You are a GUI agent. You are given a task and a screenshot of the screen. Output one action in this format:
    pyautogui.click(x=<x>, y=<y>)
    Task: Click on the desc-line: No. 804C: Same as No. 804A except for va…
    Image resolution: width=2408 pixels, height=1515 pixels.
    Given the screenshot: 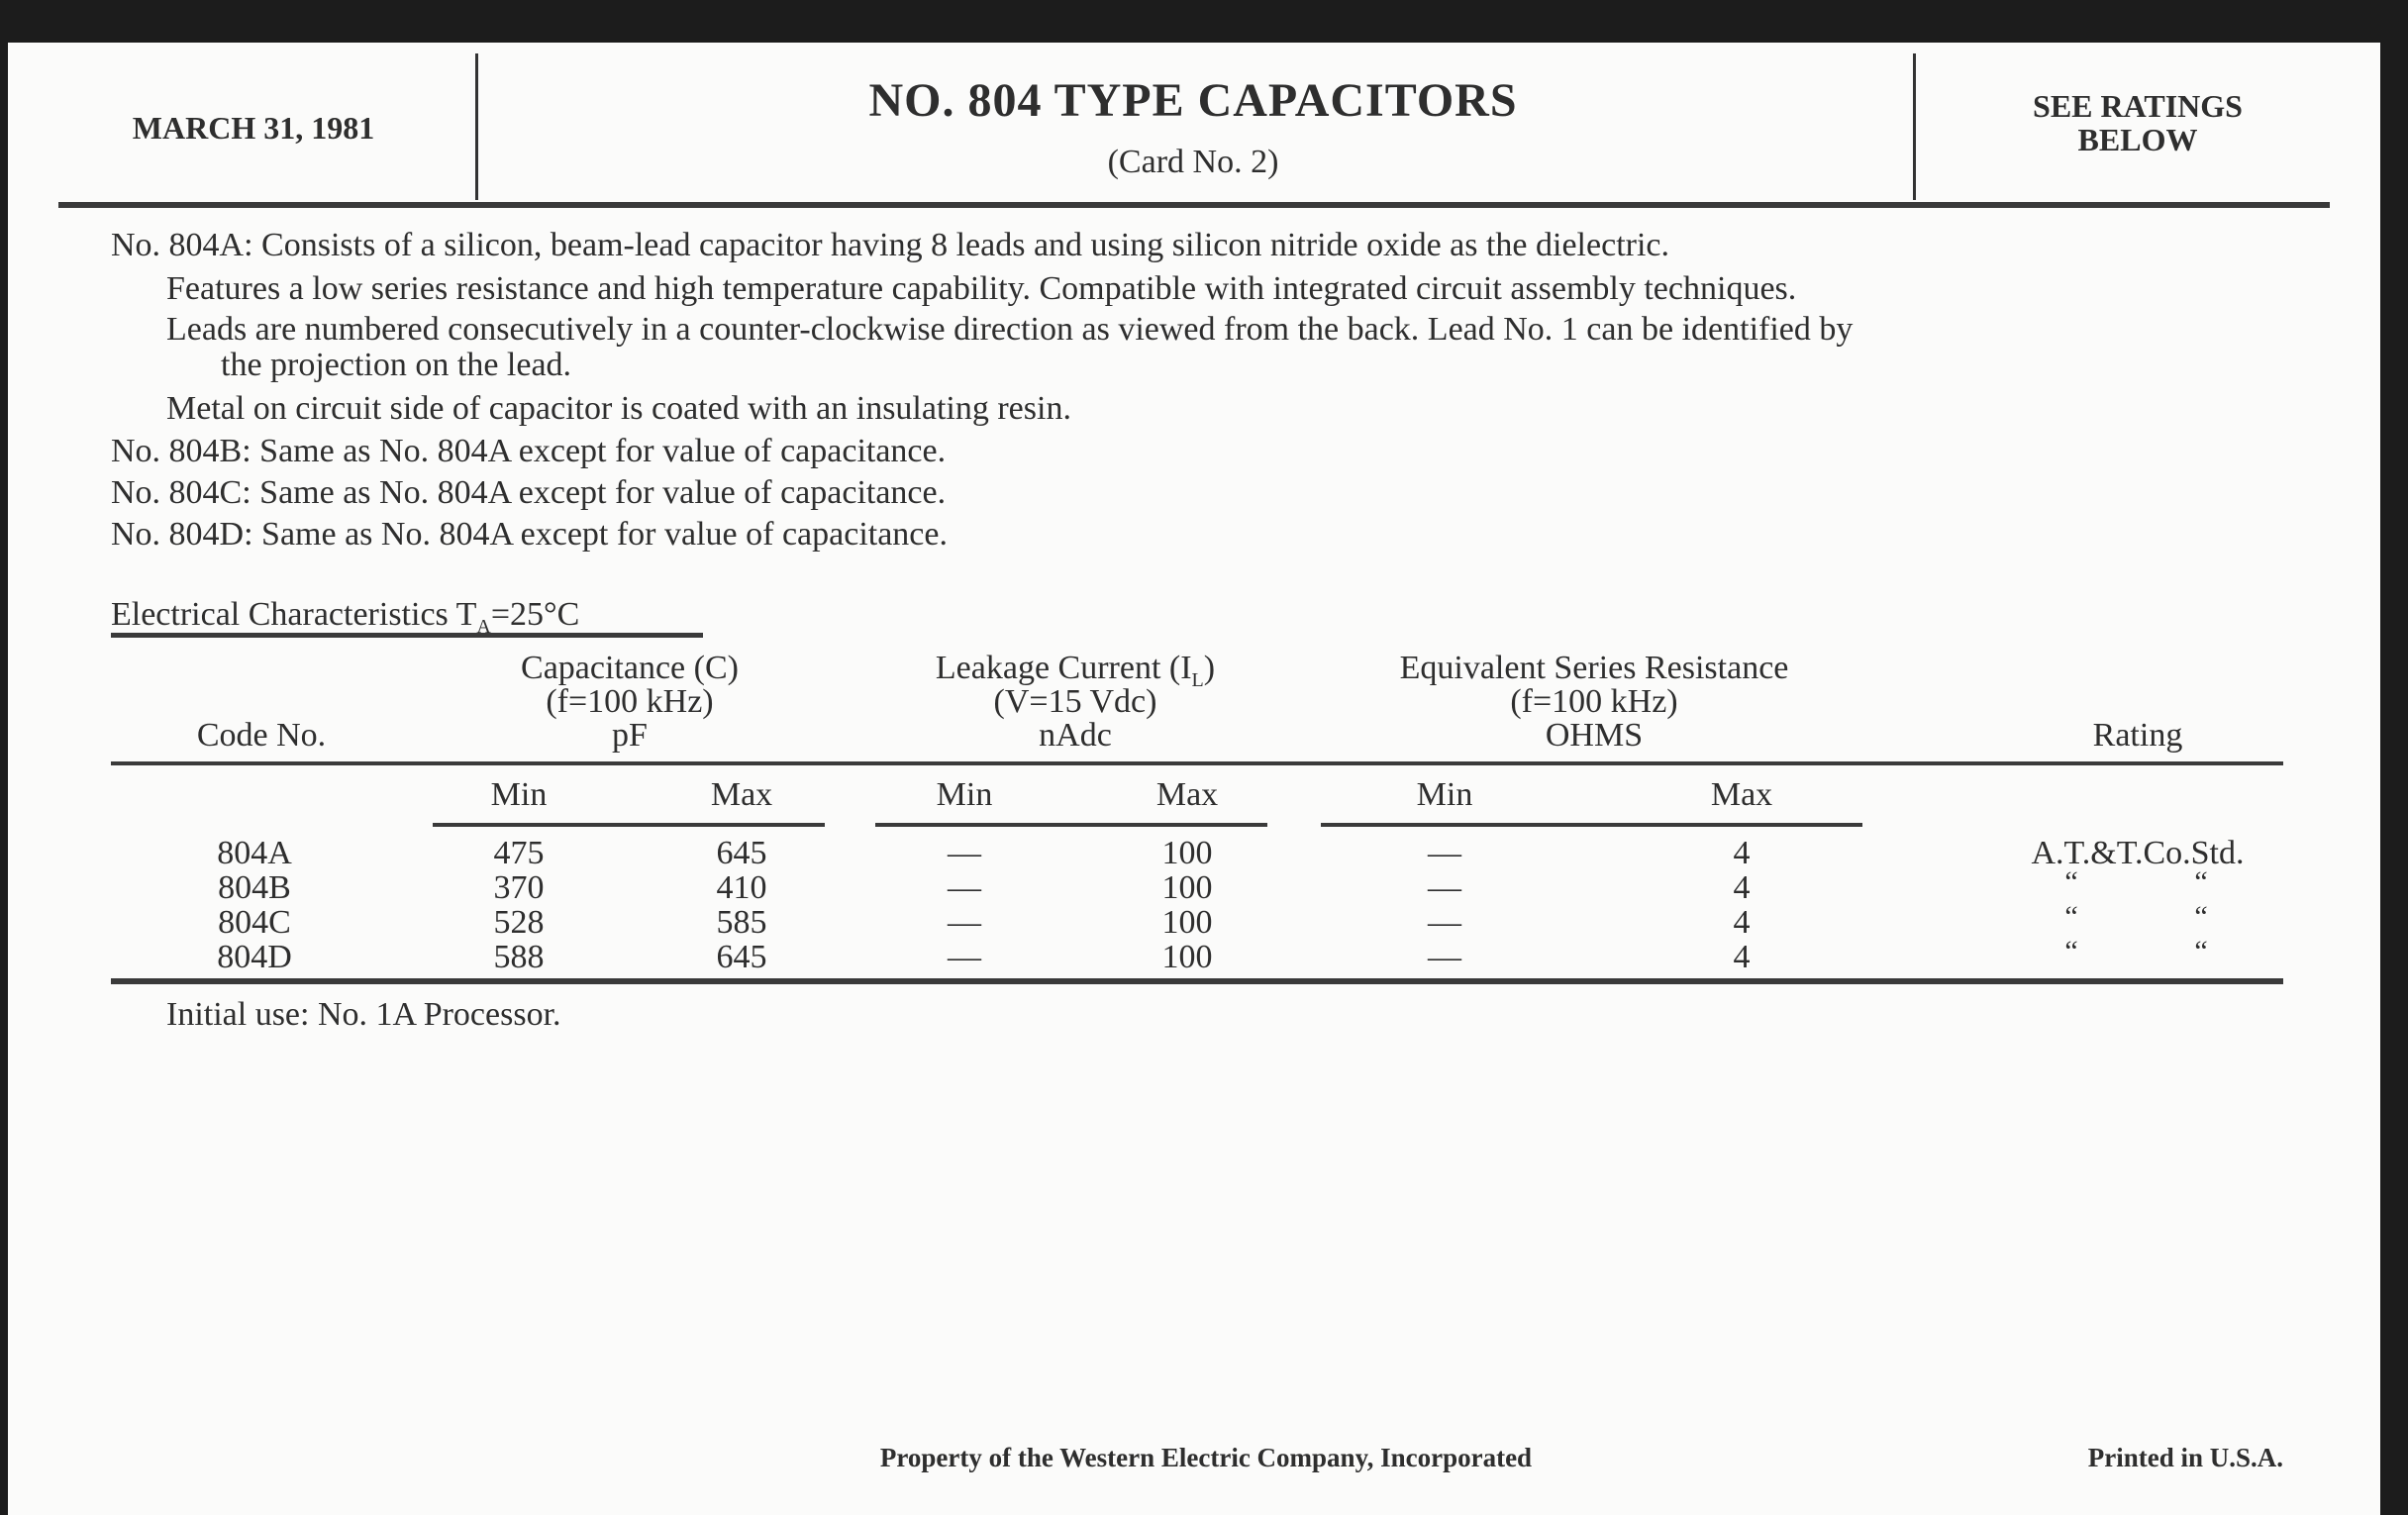 What is the action you would take?
    pyautogui.click(x=529, y=493)
    